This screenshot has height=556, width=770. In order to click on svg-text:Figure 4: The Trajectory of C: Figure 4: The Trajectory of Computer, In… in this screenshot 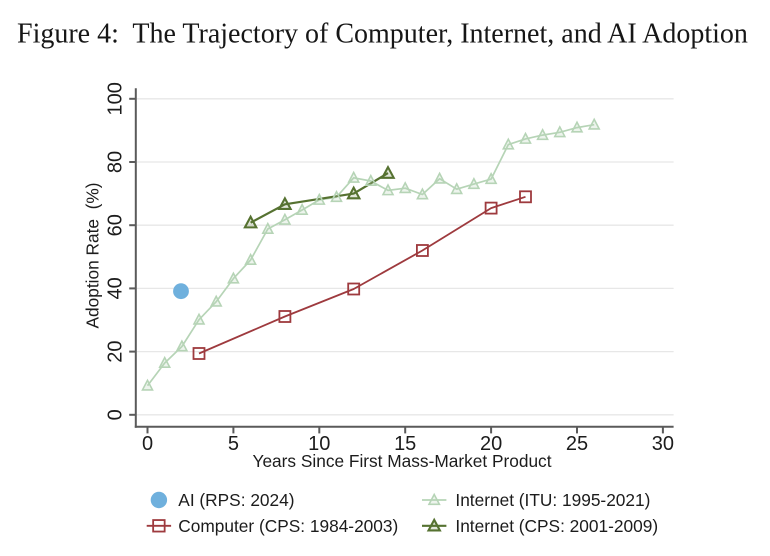, I will do `click(382, 34)`.